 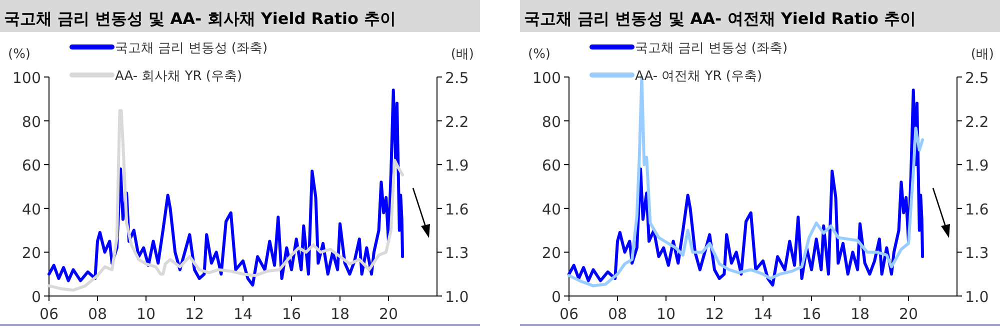 What do you see at coordinates (200, 18) in the screenshot?
I see `chart-title: 국고채 금리 변동성 및 AA- 회사채 Yield Ratio 추이` at bounding box center [200, 18].